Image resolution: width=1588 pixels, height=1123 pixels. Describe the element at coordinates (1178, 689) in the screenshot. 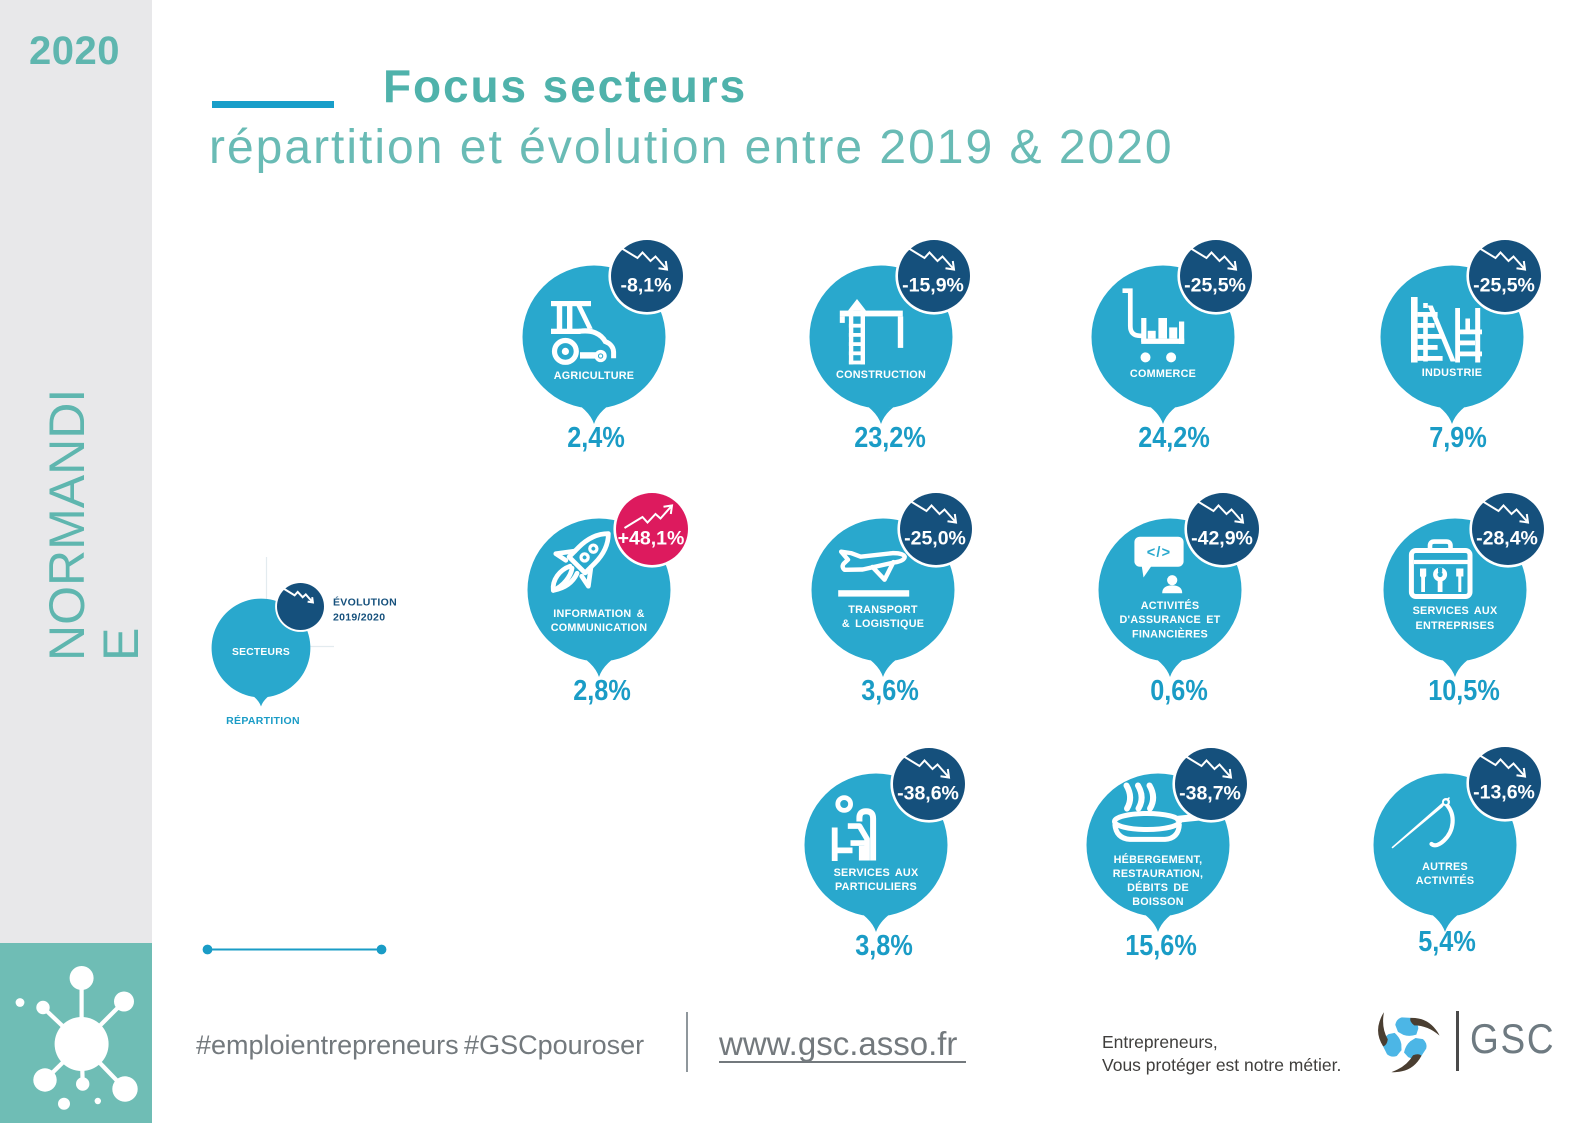

I see `svg-text: 0,6%` at that location.